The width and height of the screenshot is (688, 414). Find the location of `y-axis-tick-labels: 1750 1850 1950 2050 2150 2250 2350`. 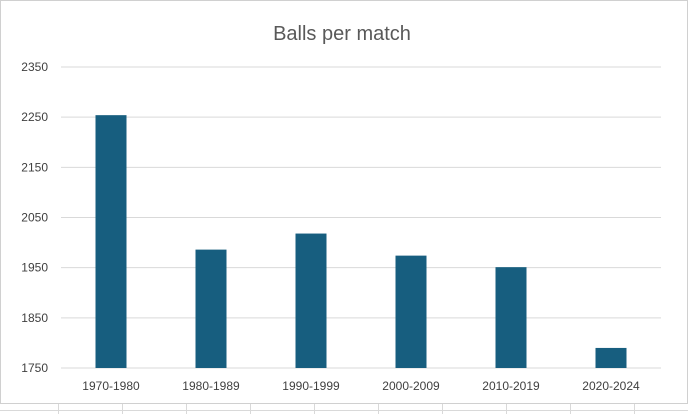

y-axis-tick-labels: 1750 1850 1950 2050 2150 2250 2350 is located at coordinates (34, 217).